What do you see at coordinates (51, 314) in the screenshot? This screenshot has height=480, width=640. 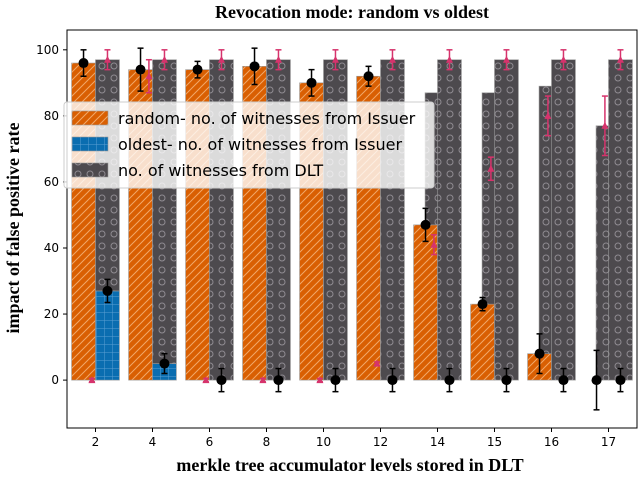 I see `y-tick-label: 20` at bounding box center [51, 314].